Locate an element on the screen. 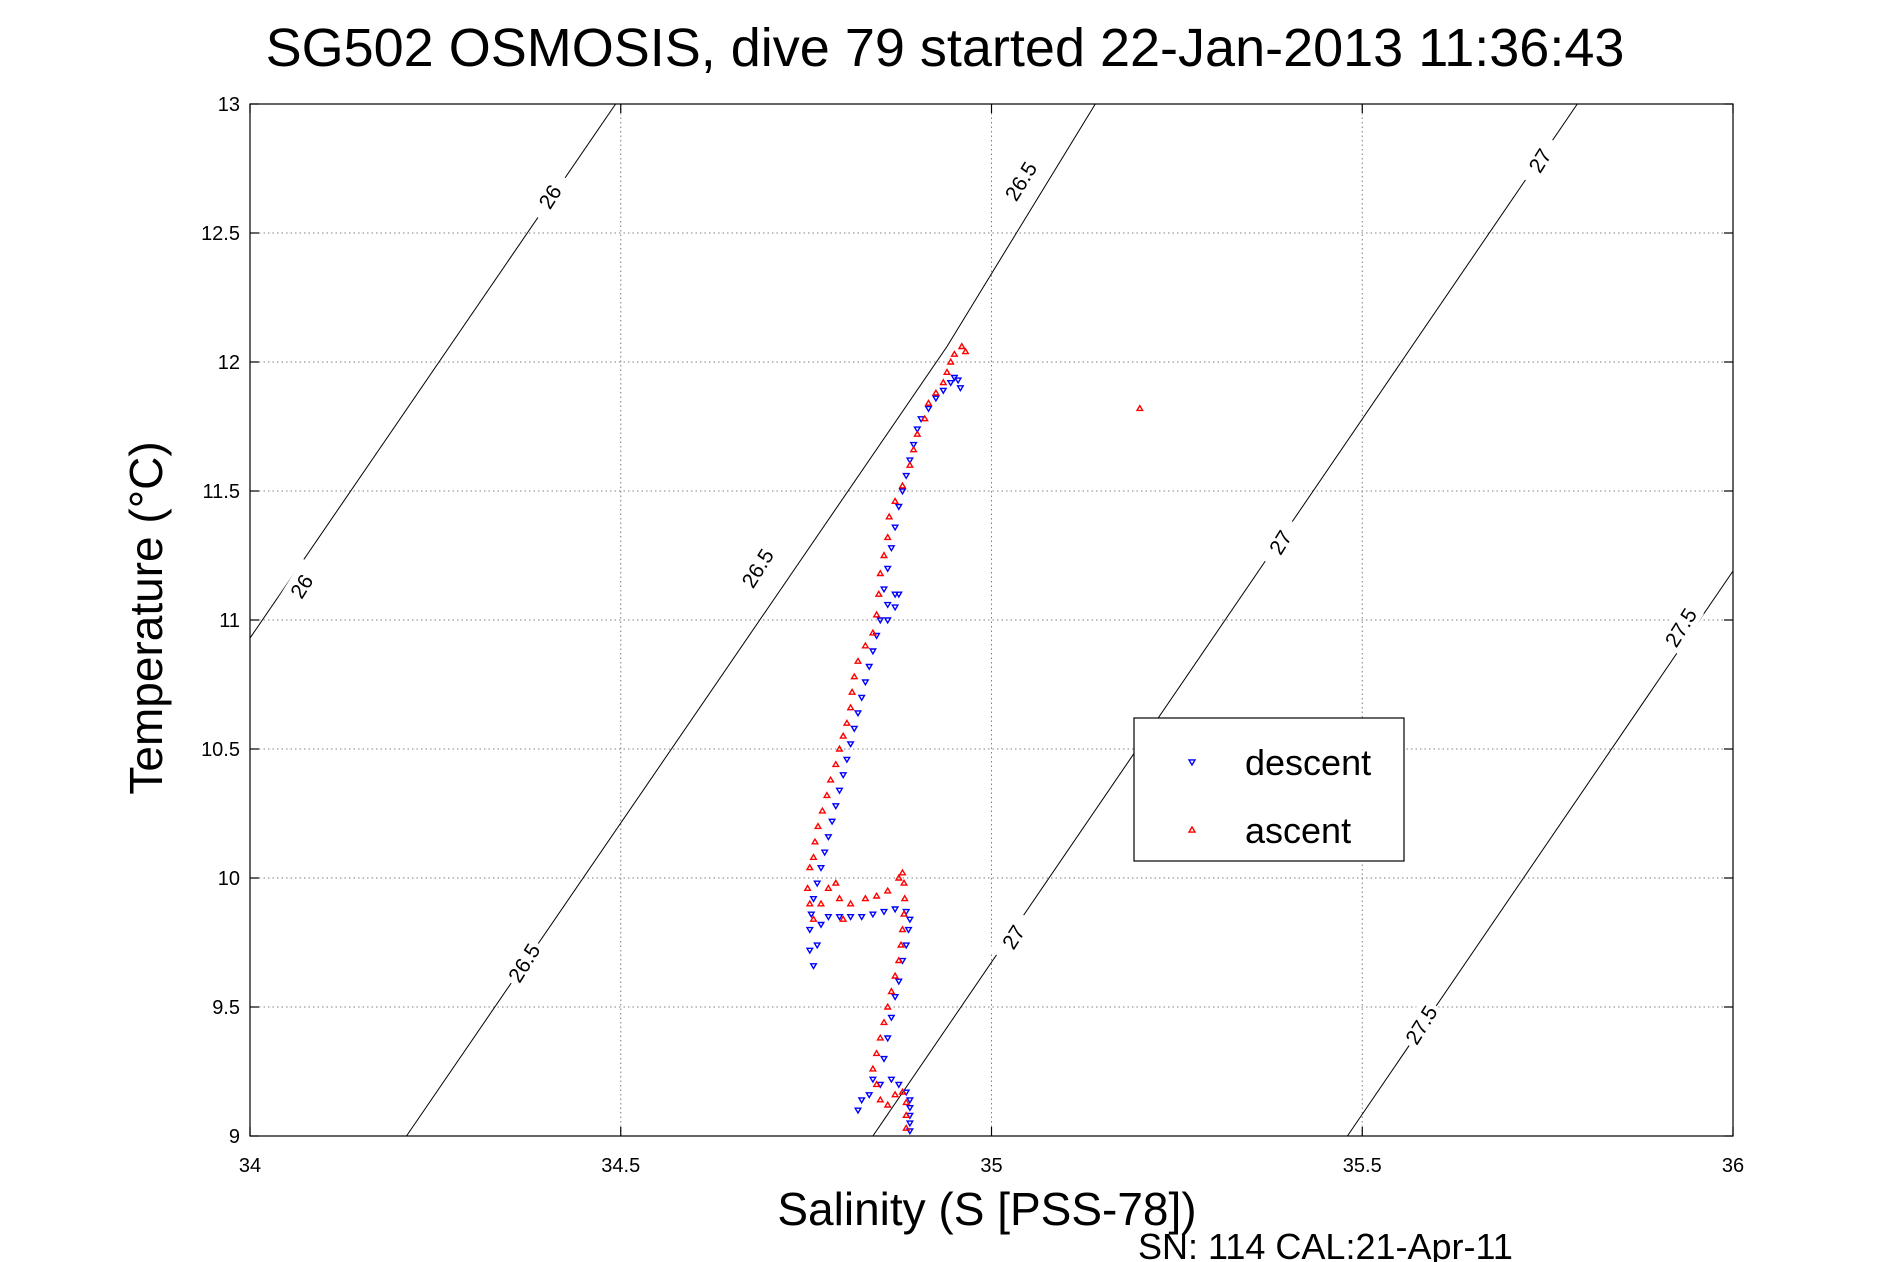 The height and width of the screenshot is (1262, 1891). y-tick-label: 10 is located at coordinates (229, 879).